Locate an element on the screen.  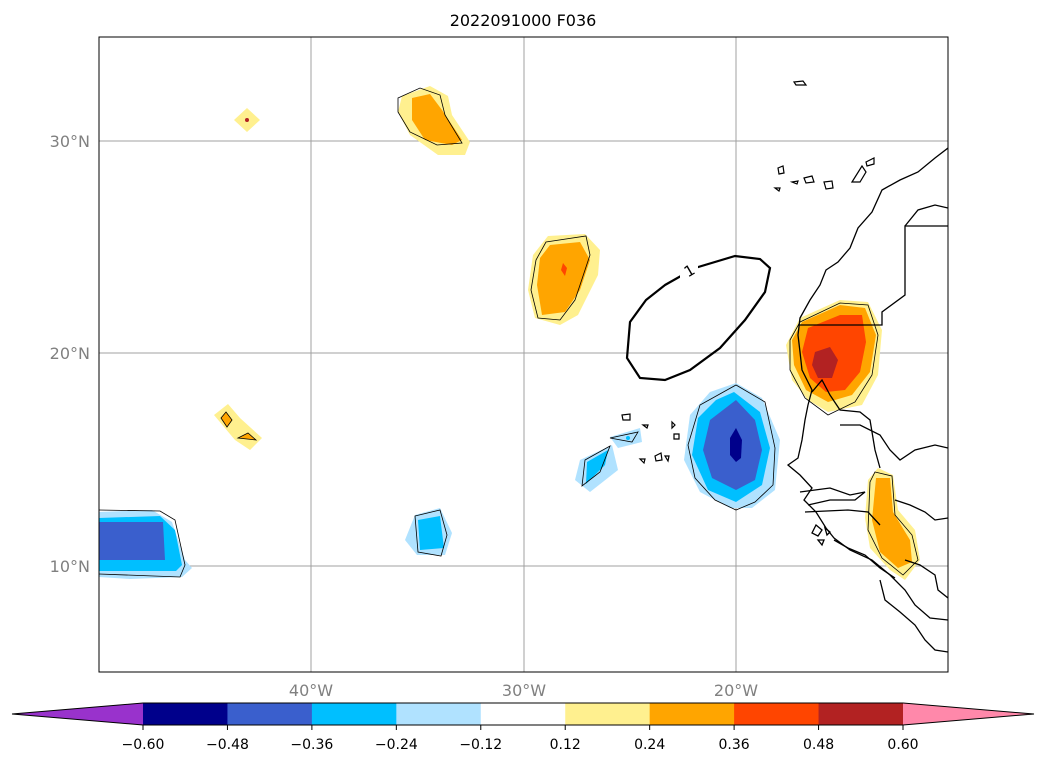
colorbar-tick-label: 0.48 is located at coordinates (818, 745).